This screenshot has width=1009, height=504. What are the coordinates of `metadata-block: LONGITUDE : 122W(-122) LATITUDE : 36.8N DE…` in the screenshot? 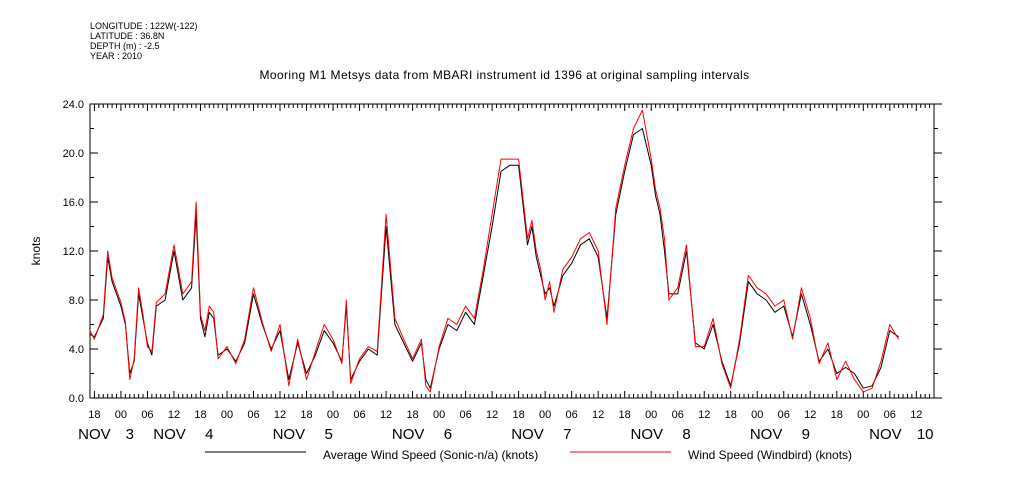 It's located at (144, 41).